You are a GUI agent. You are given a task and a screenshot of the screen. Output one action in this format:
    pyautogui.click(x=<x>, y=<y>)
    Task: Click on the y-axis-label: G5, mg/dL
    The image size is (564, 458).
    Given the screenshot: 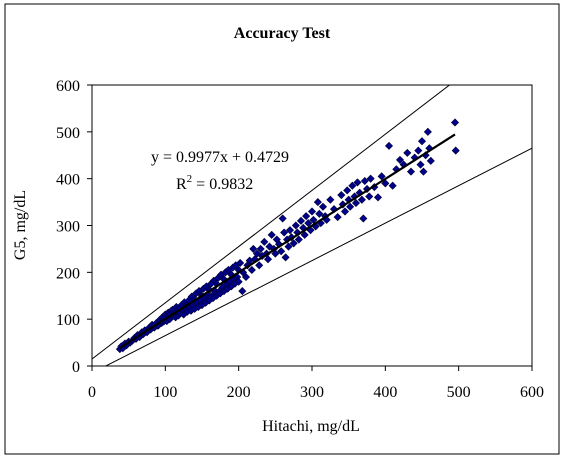 What is the action you would take?
    pyautogui.click(x=20, y=225)
    